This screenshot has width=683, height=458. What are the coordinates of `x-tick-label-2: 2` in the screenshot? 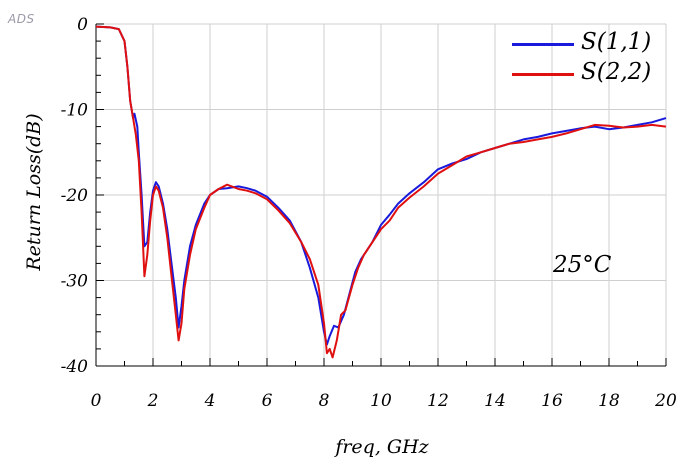 It's located at (153, 401).